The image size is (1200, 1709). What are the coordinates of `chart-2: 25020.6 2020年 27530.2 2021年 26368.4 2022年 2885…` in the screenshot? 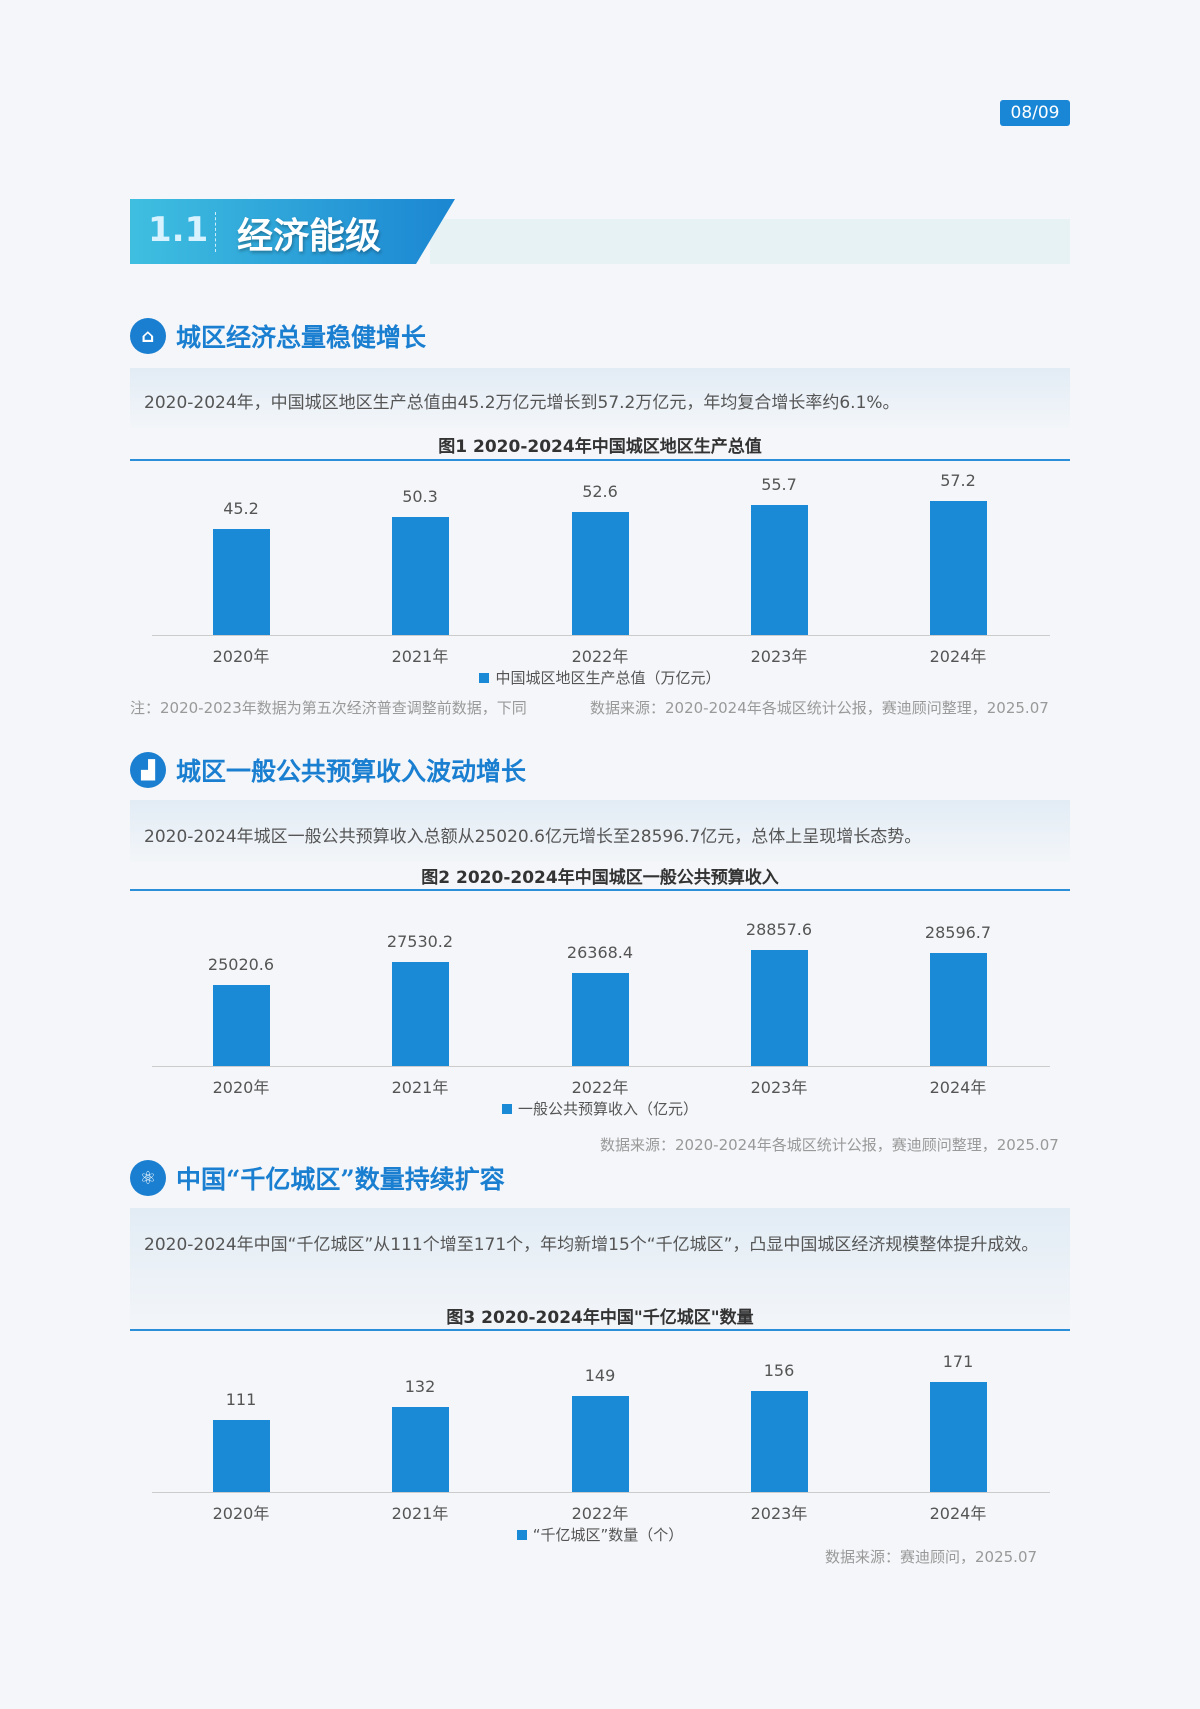 It's located at (600, 1007).